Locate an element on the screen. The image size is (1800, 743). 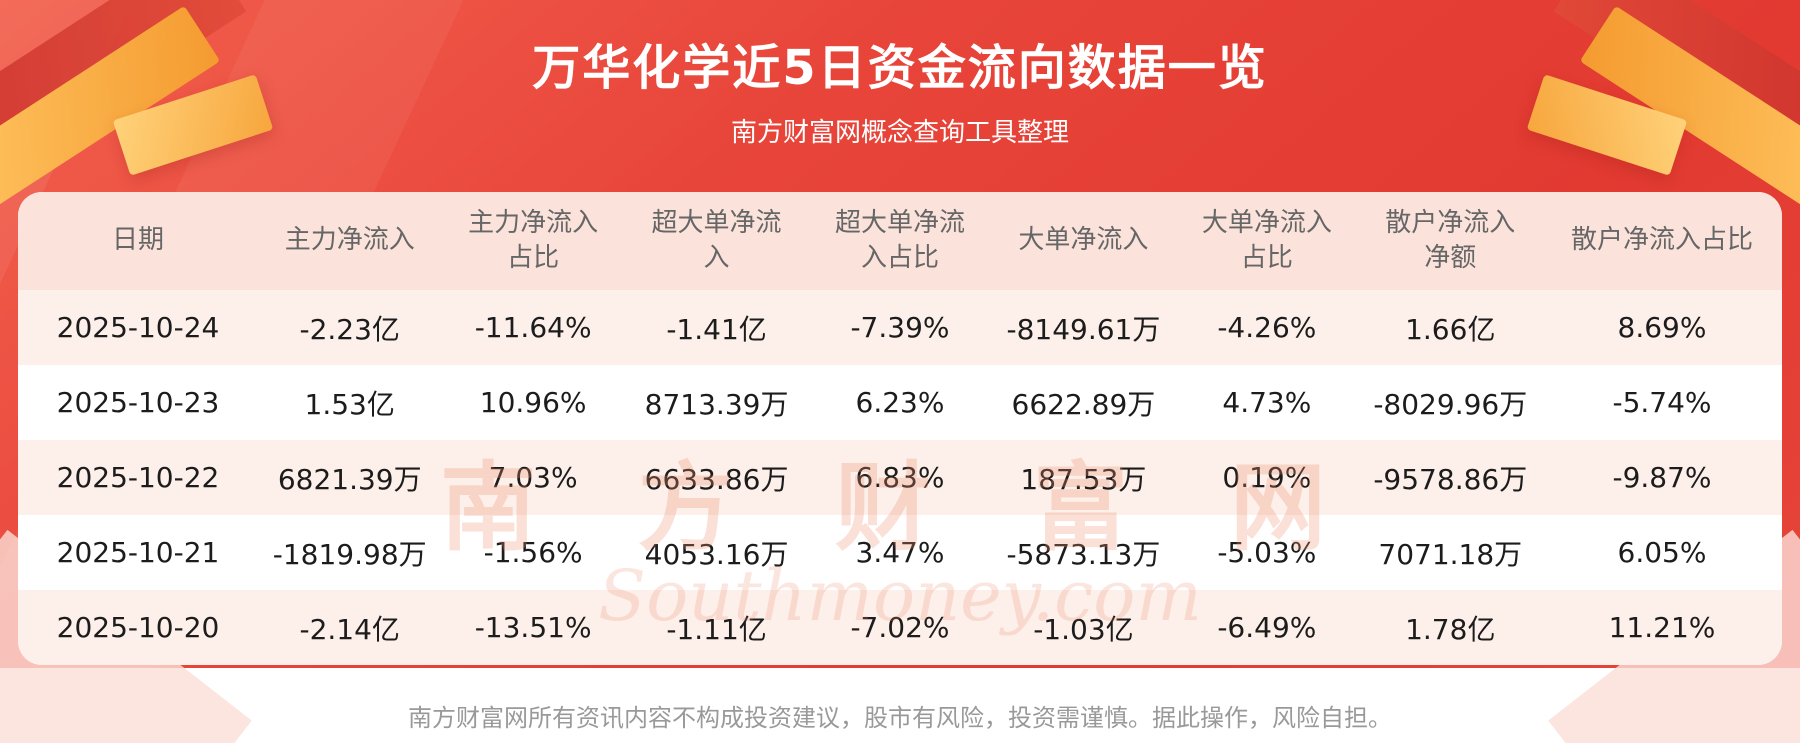
table-cell: -5.03% is located at coordinates (1267, 552).